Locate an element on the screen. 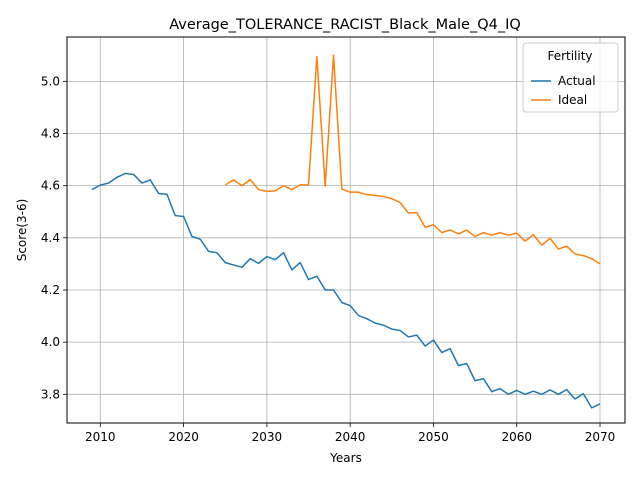  legend: Fertility Actual Ideal is located at coordinates (570, 77).